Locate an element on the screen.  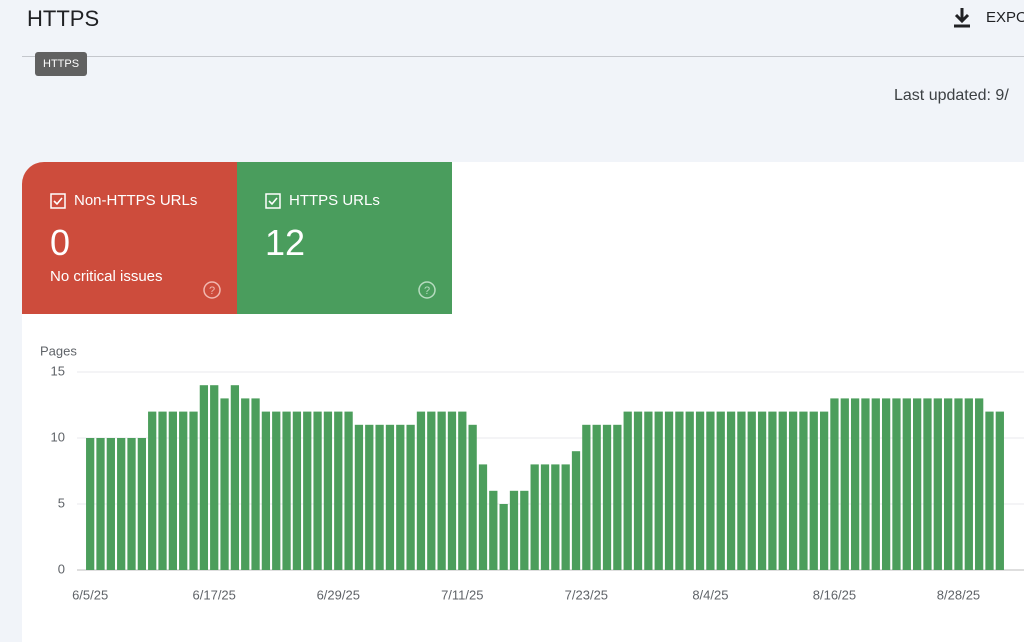
export-button: EXPO is located at coordinates (988, 17).